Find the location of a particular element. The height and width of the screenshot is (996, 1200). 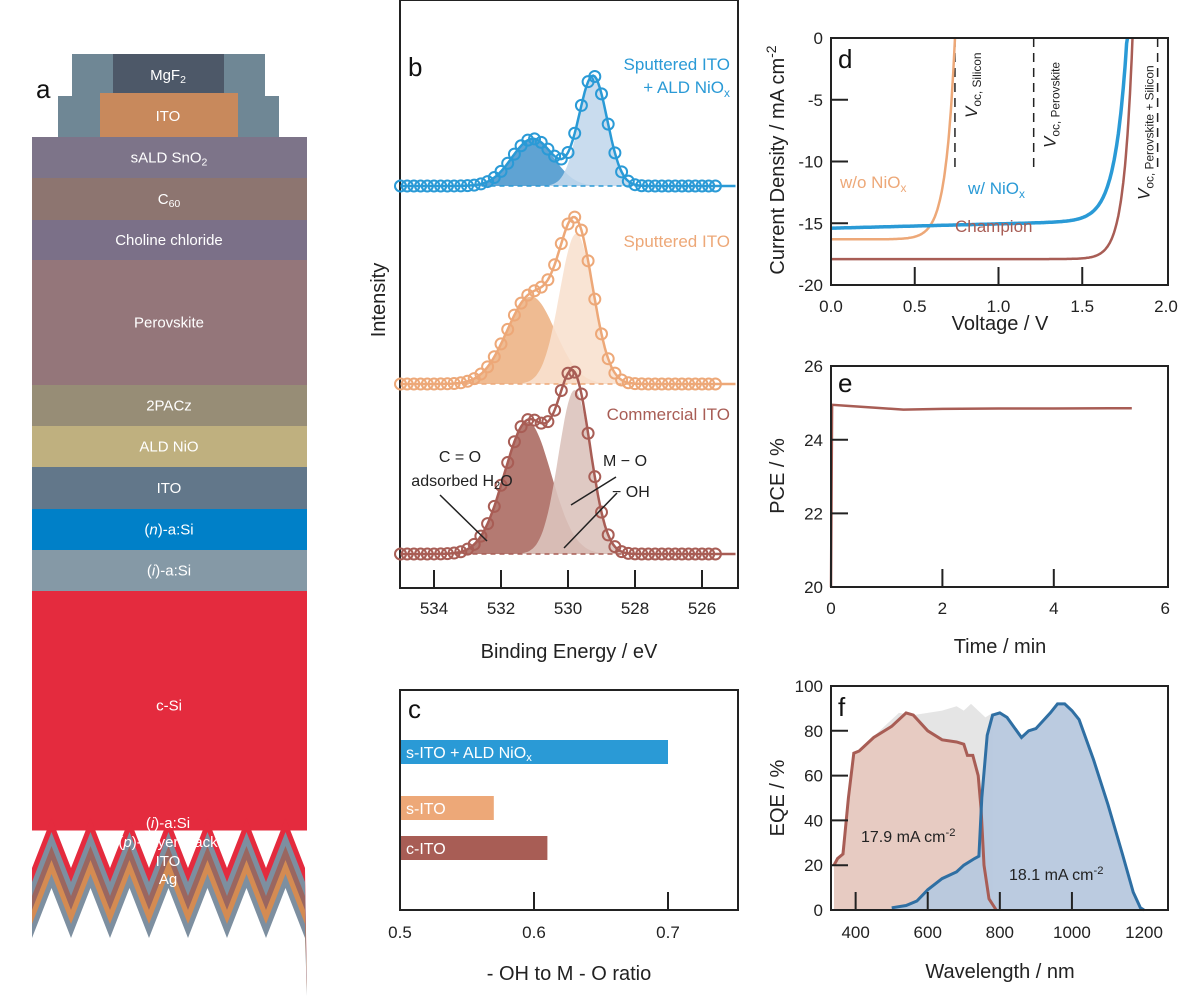

layer-label: 2PACz is located at coordinates (169, 406).